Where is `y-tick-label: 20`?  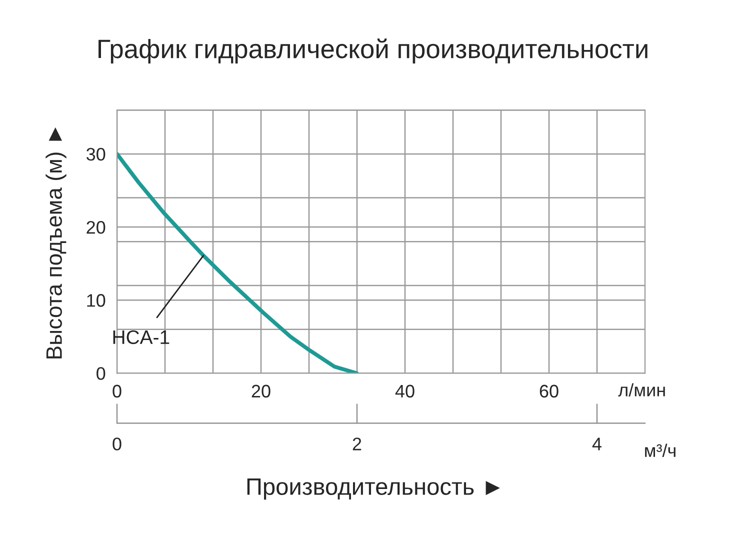 y-tick-label: 20 is located at coordinates (96, 227).